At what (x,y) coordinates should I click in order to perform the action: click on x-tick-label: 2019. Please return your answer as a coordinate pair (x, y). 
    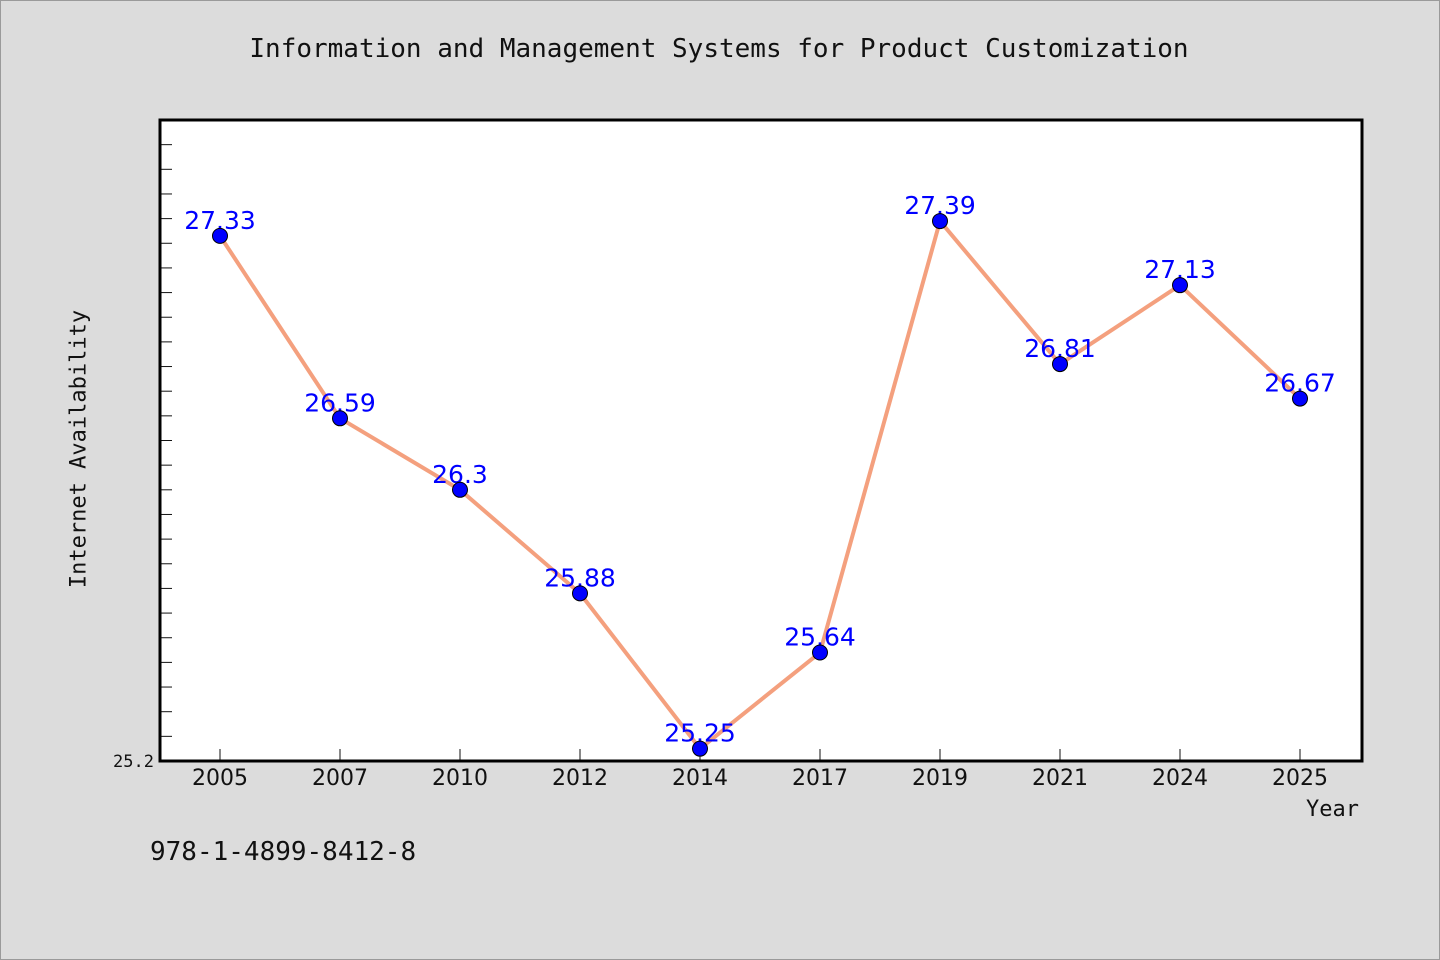
    Looking at the image, I should click on (940, 778).